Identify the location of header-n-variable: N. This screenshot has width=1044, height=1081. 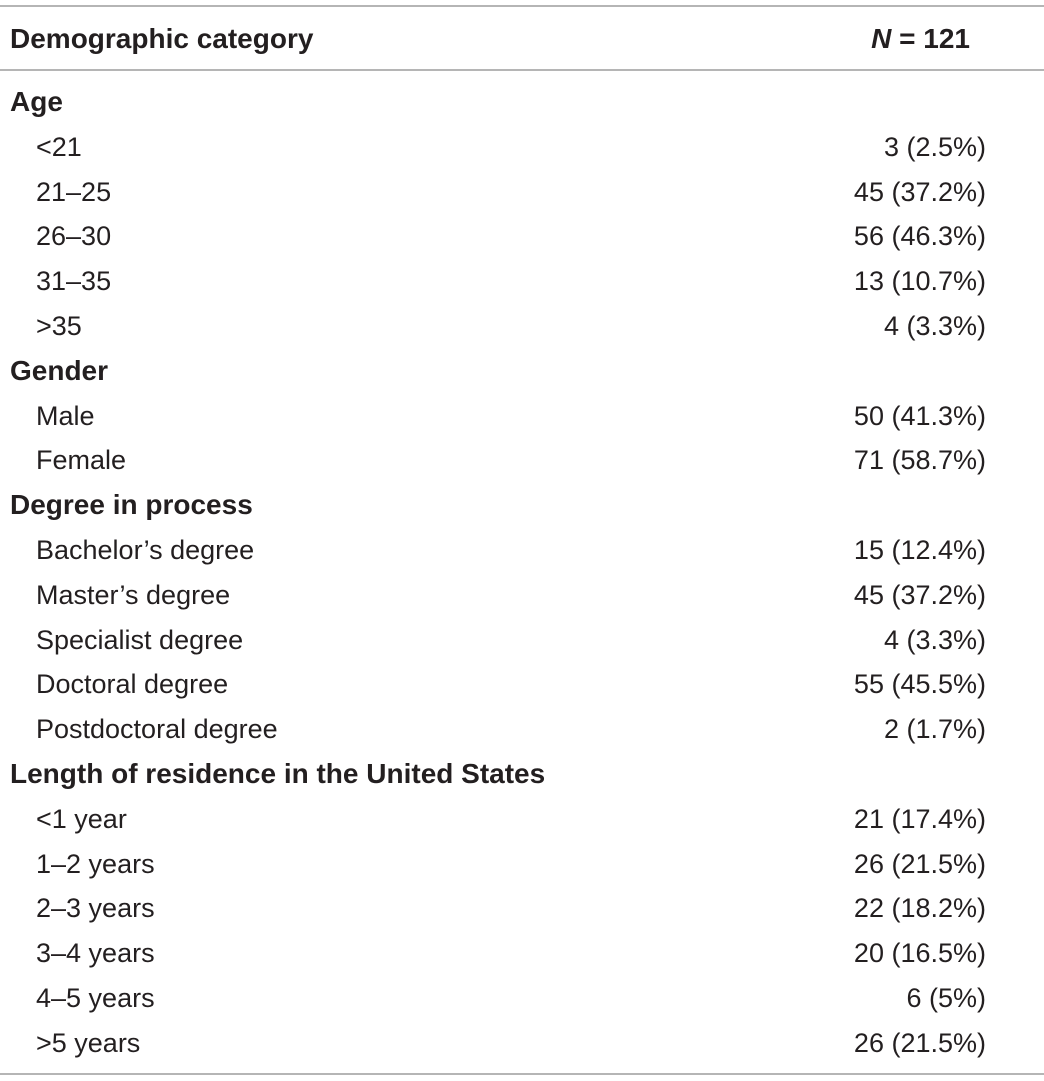
(881, 38).